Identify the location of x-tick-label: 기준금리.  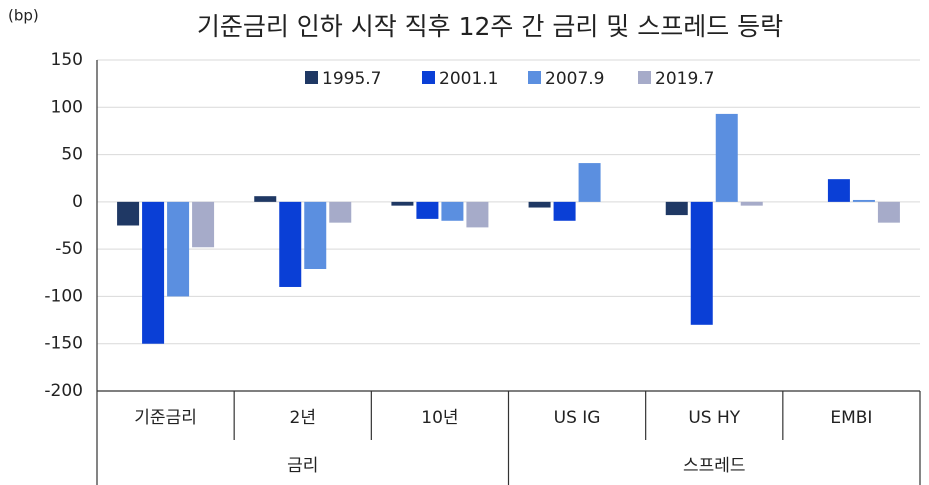
(165, 418).